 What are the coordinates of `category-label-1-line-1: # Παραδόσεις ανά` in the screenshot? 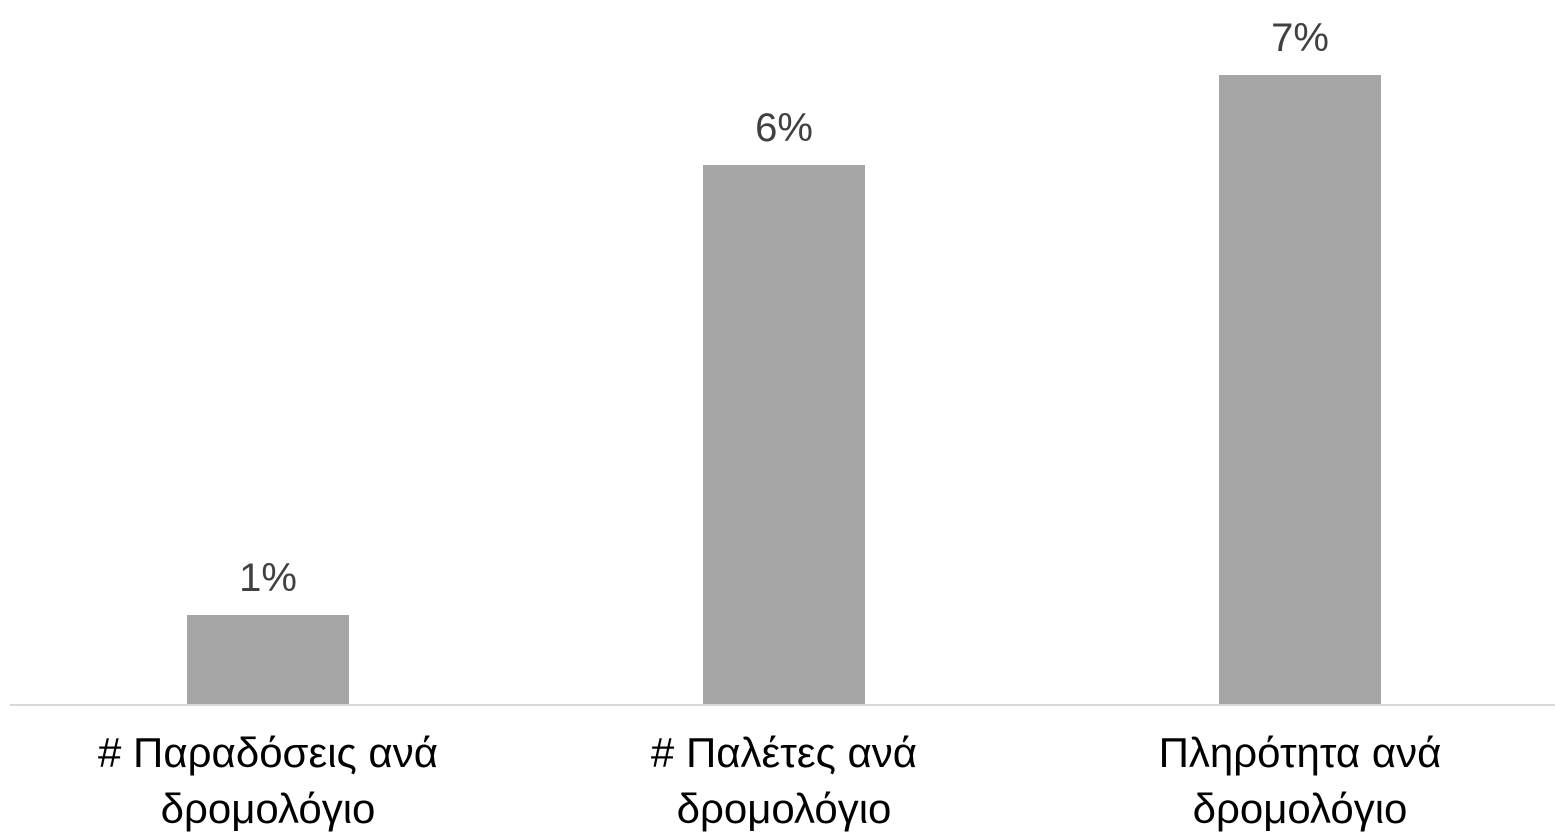 It's located at (268, 752).